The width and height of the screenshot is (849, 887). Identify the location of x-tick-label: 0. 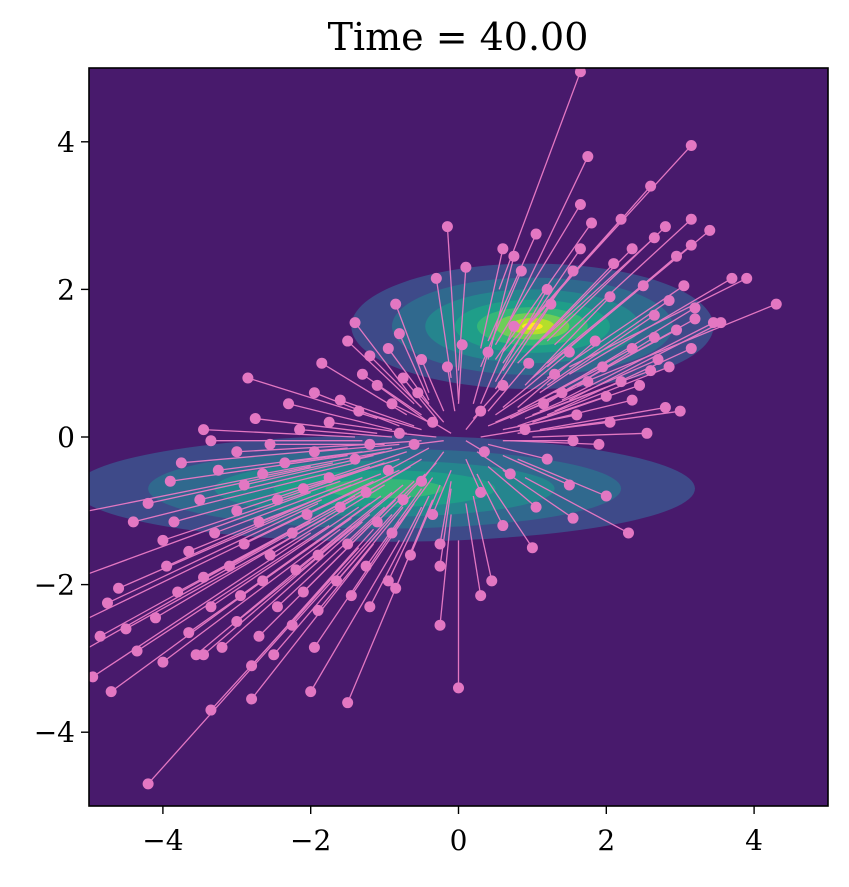
(459, 840).